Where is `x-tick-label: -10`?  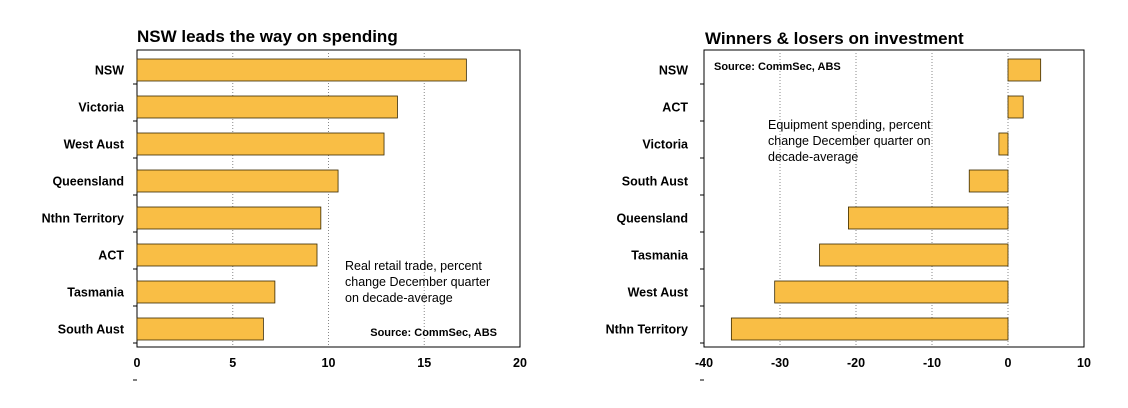 x-tick-label: -10 is located at coordinates (932, 363).